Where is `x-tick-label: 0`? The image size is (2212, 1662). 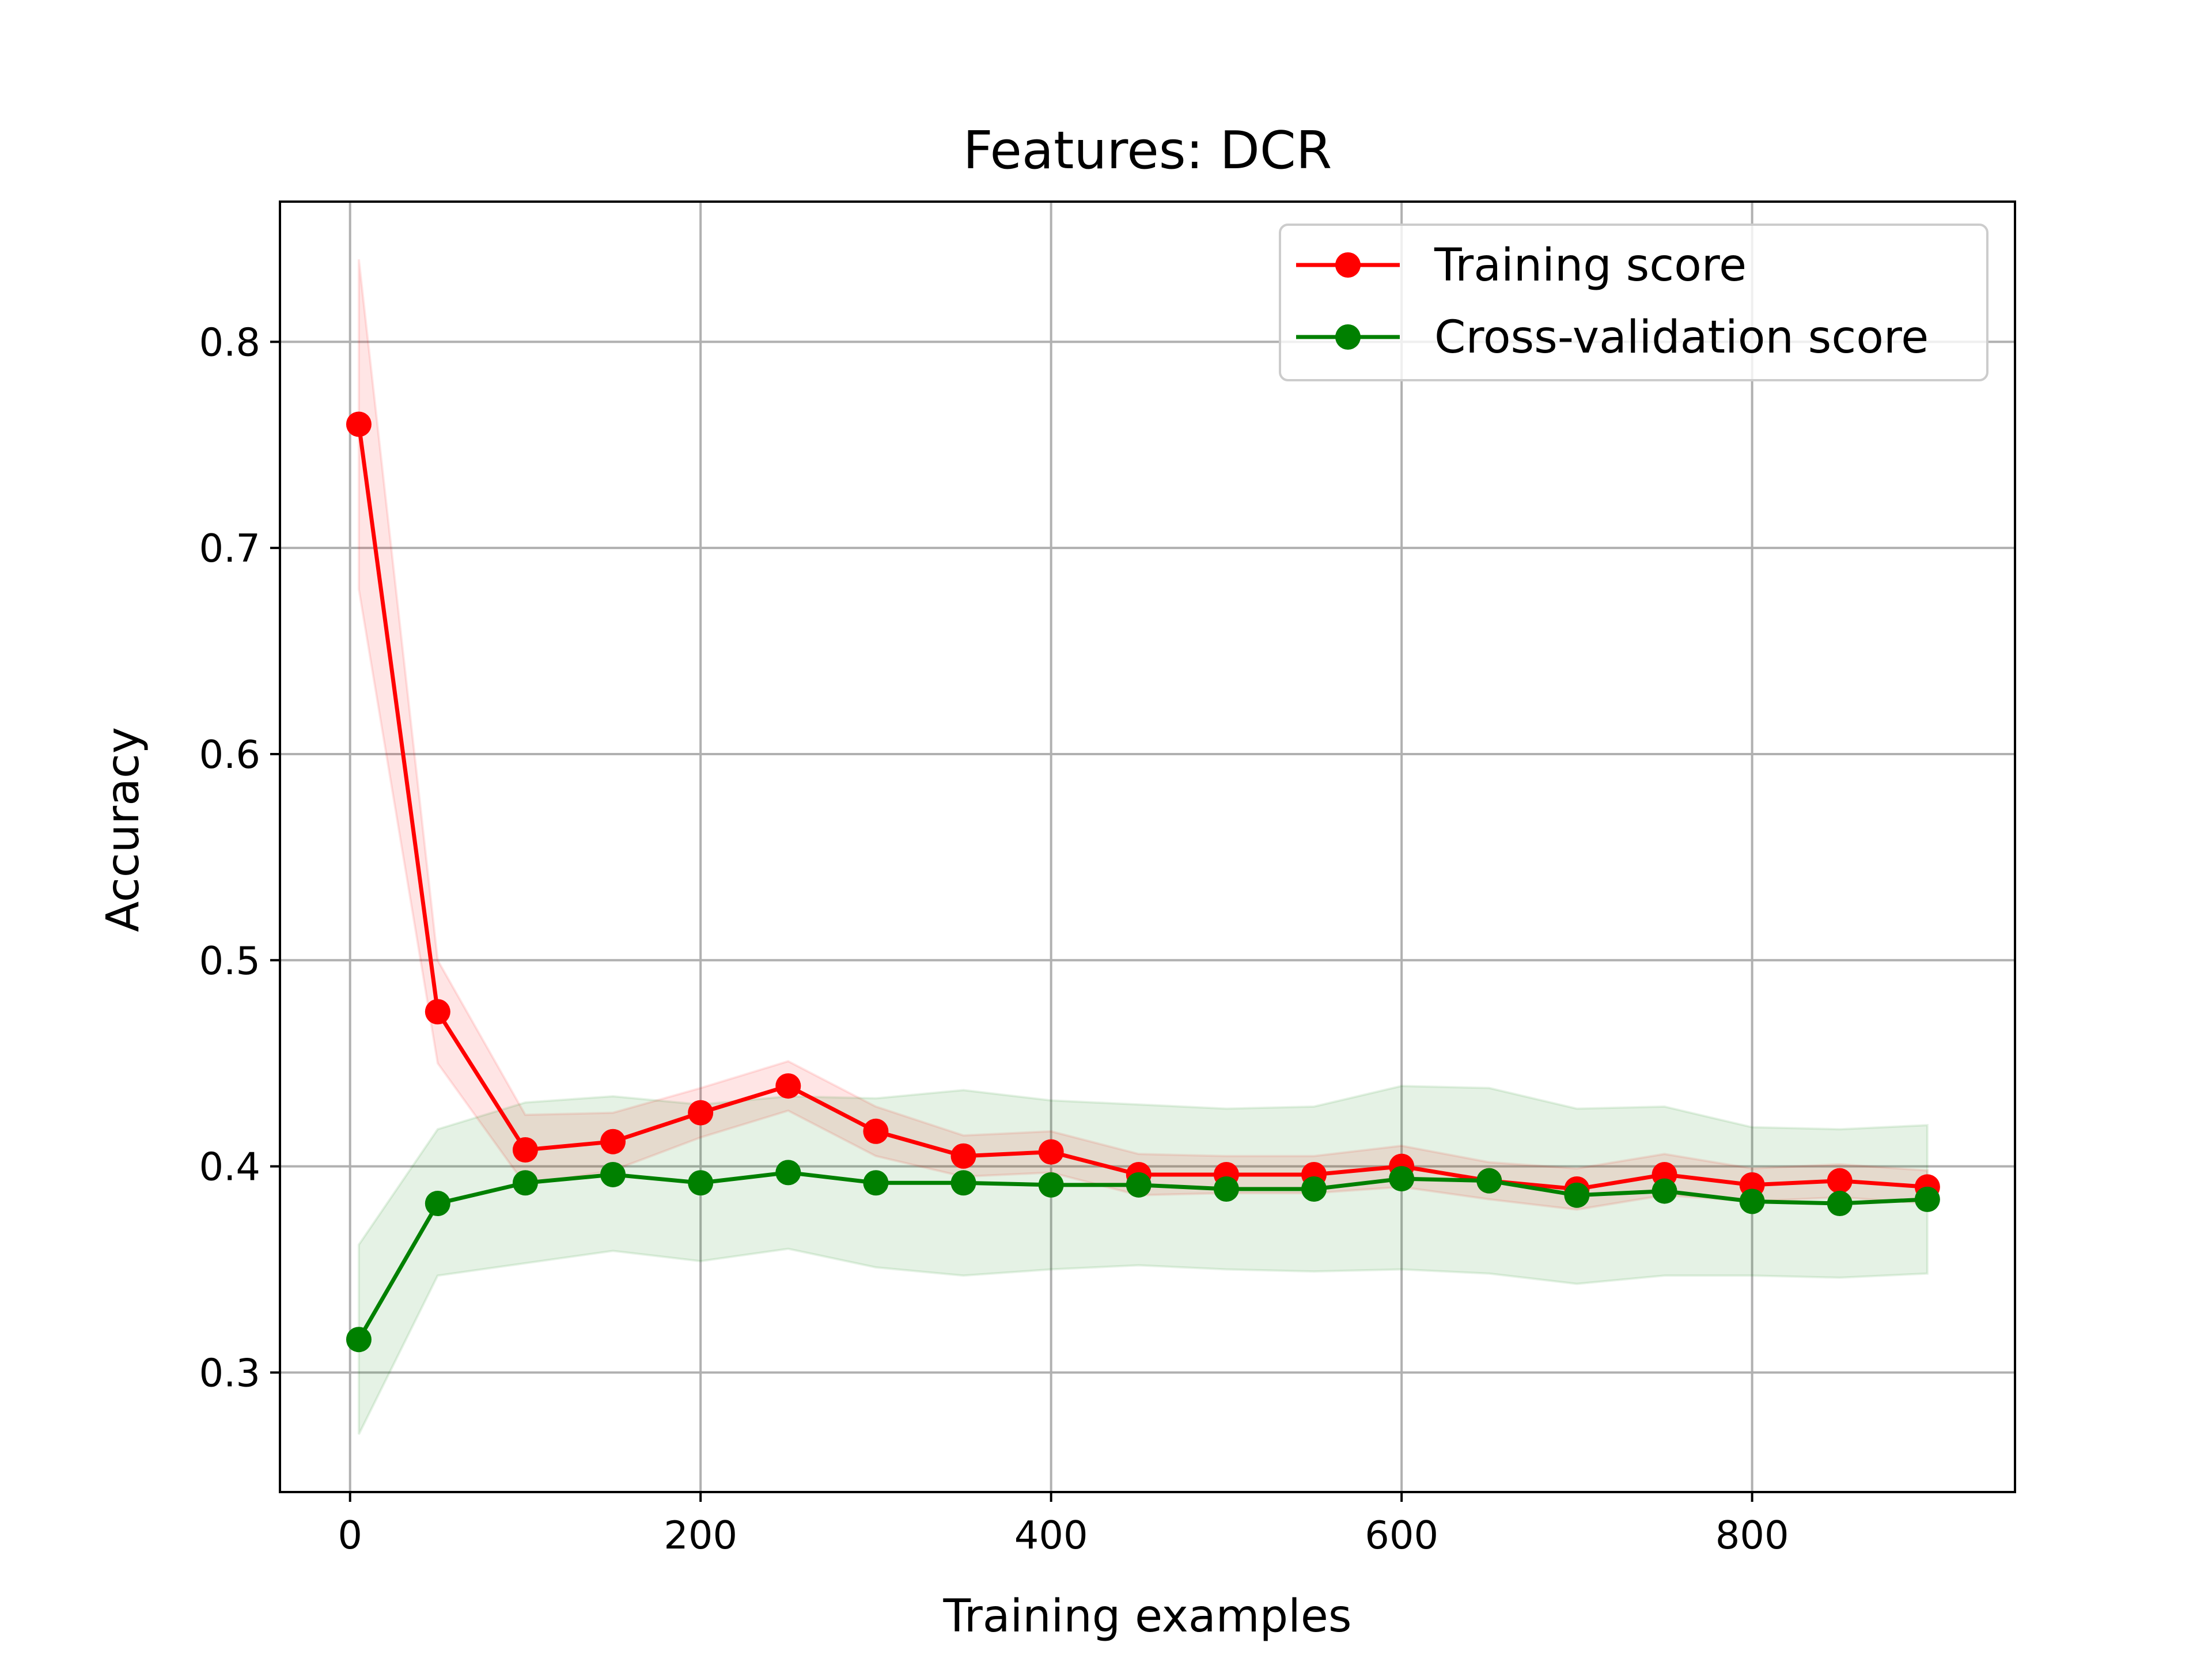 x-tick-label: 0 is located at coordinates (350, 1535).